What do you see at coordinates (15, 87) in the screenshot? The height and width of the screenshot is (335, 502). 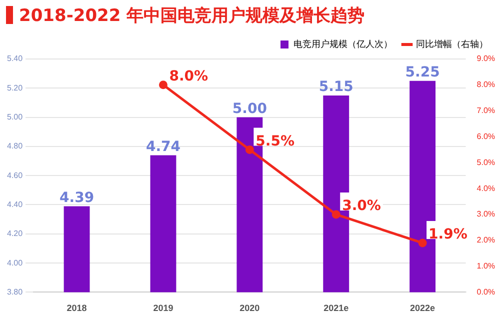 I see `y-tick-label: 5.20` at bounding box center [15, 87].